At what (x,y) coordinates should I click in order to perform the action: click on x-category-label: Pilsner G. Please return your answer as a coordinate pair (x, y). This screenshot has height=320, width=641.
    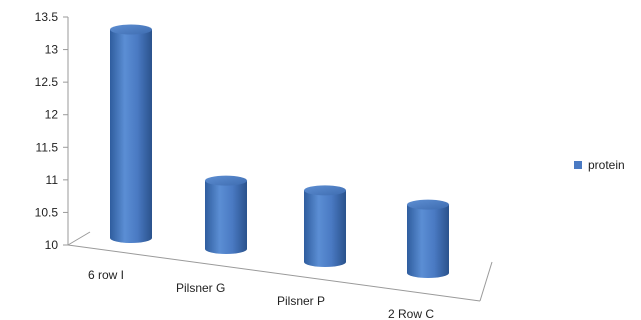
    Looking at the image, I should click on (200, 288).